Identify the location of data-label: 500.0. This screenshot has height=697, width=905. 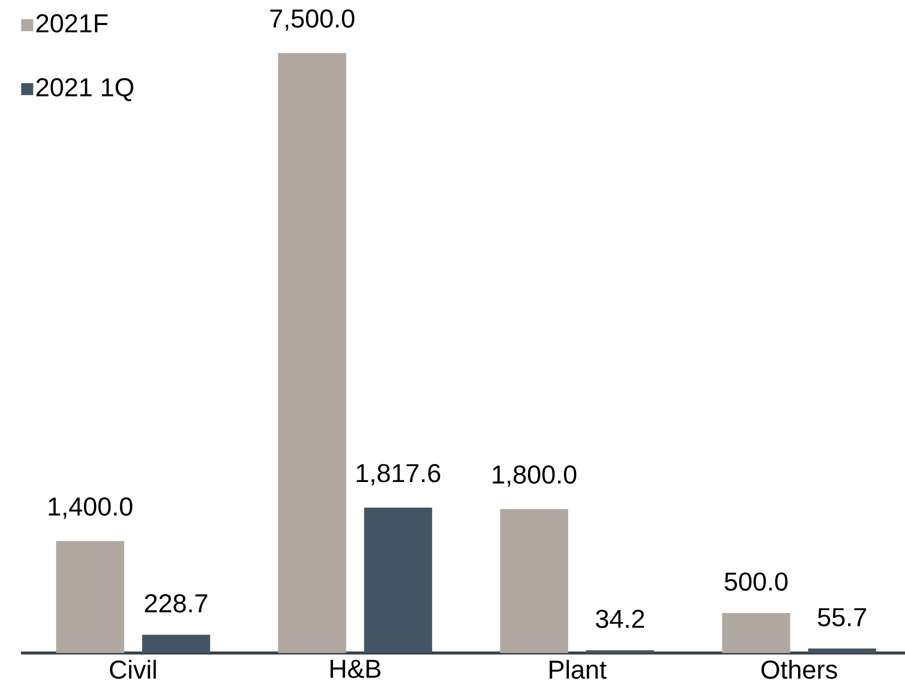
(756, 581).